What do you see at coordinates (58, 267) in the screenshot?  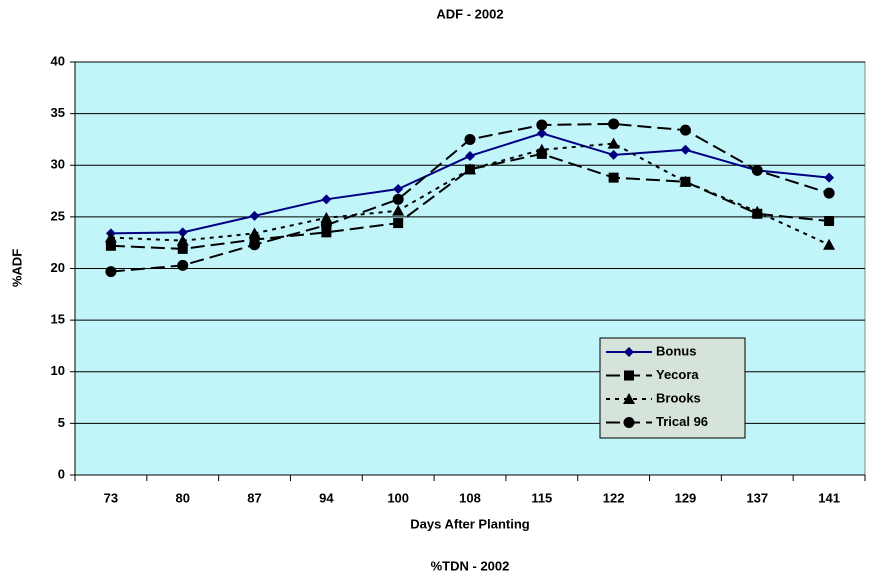 I see `y-tick-label: 20` at bounding box center [58, 267].